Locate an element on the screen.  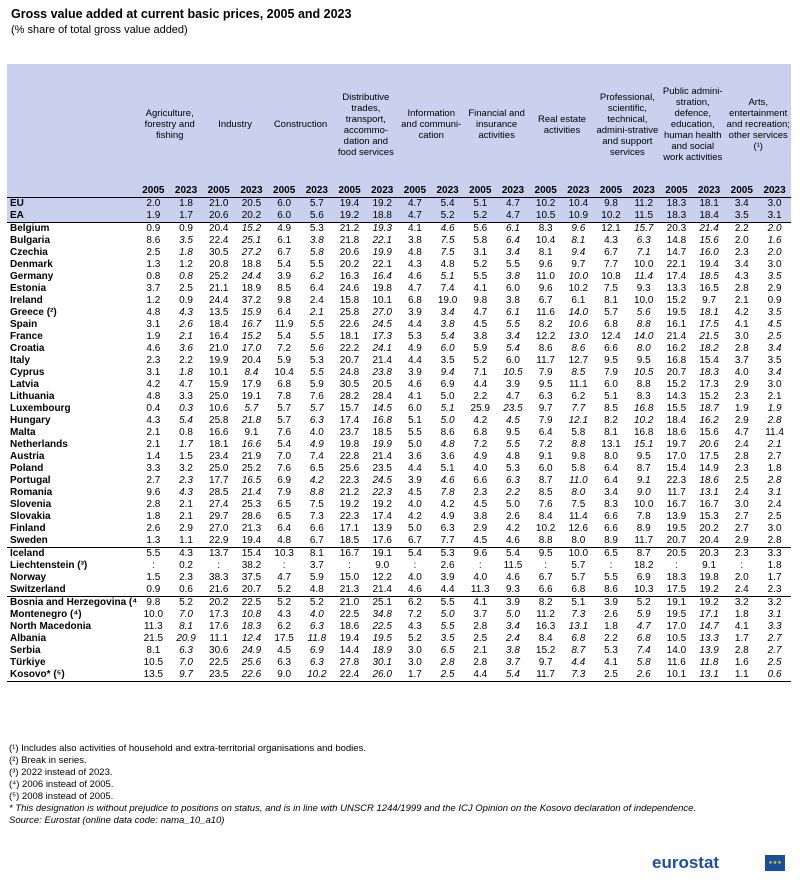
value-cell: 28.6 is located at coordinates (251, 516).